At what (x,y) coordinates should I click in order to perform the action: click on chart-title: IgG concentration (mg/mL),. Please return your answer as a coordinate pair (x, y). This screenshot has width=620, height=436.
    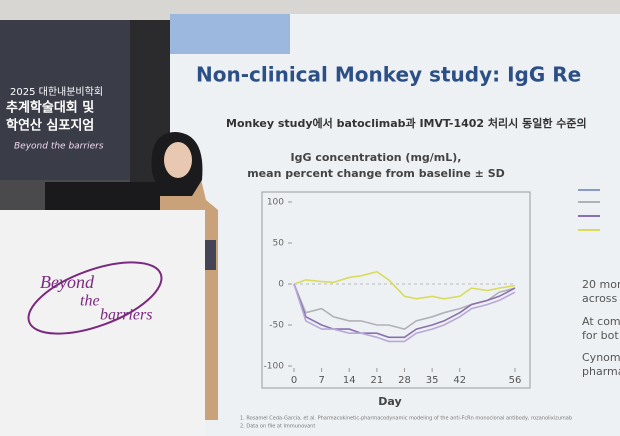
    Looking at the image, I should click on (376, 157).